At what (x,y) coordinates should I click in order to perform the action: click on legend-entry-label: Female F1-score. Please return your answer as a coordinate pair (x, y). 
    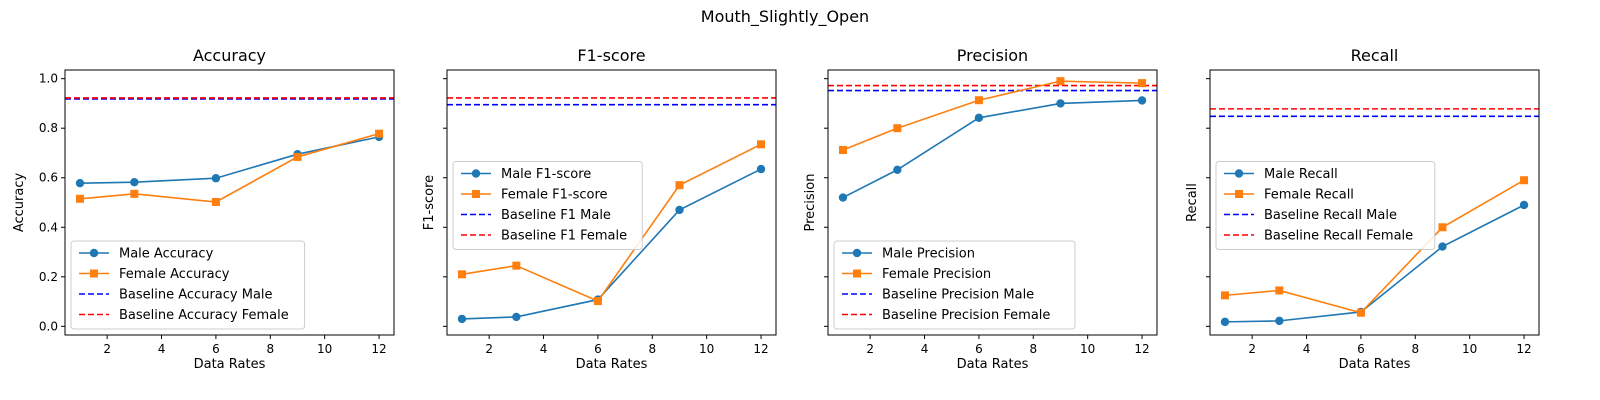
    Looking at the image, I should click on (554, 195).